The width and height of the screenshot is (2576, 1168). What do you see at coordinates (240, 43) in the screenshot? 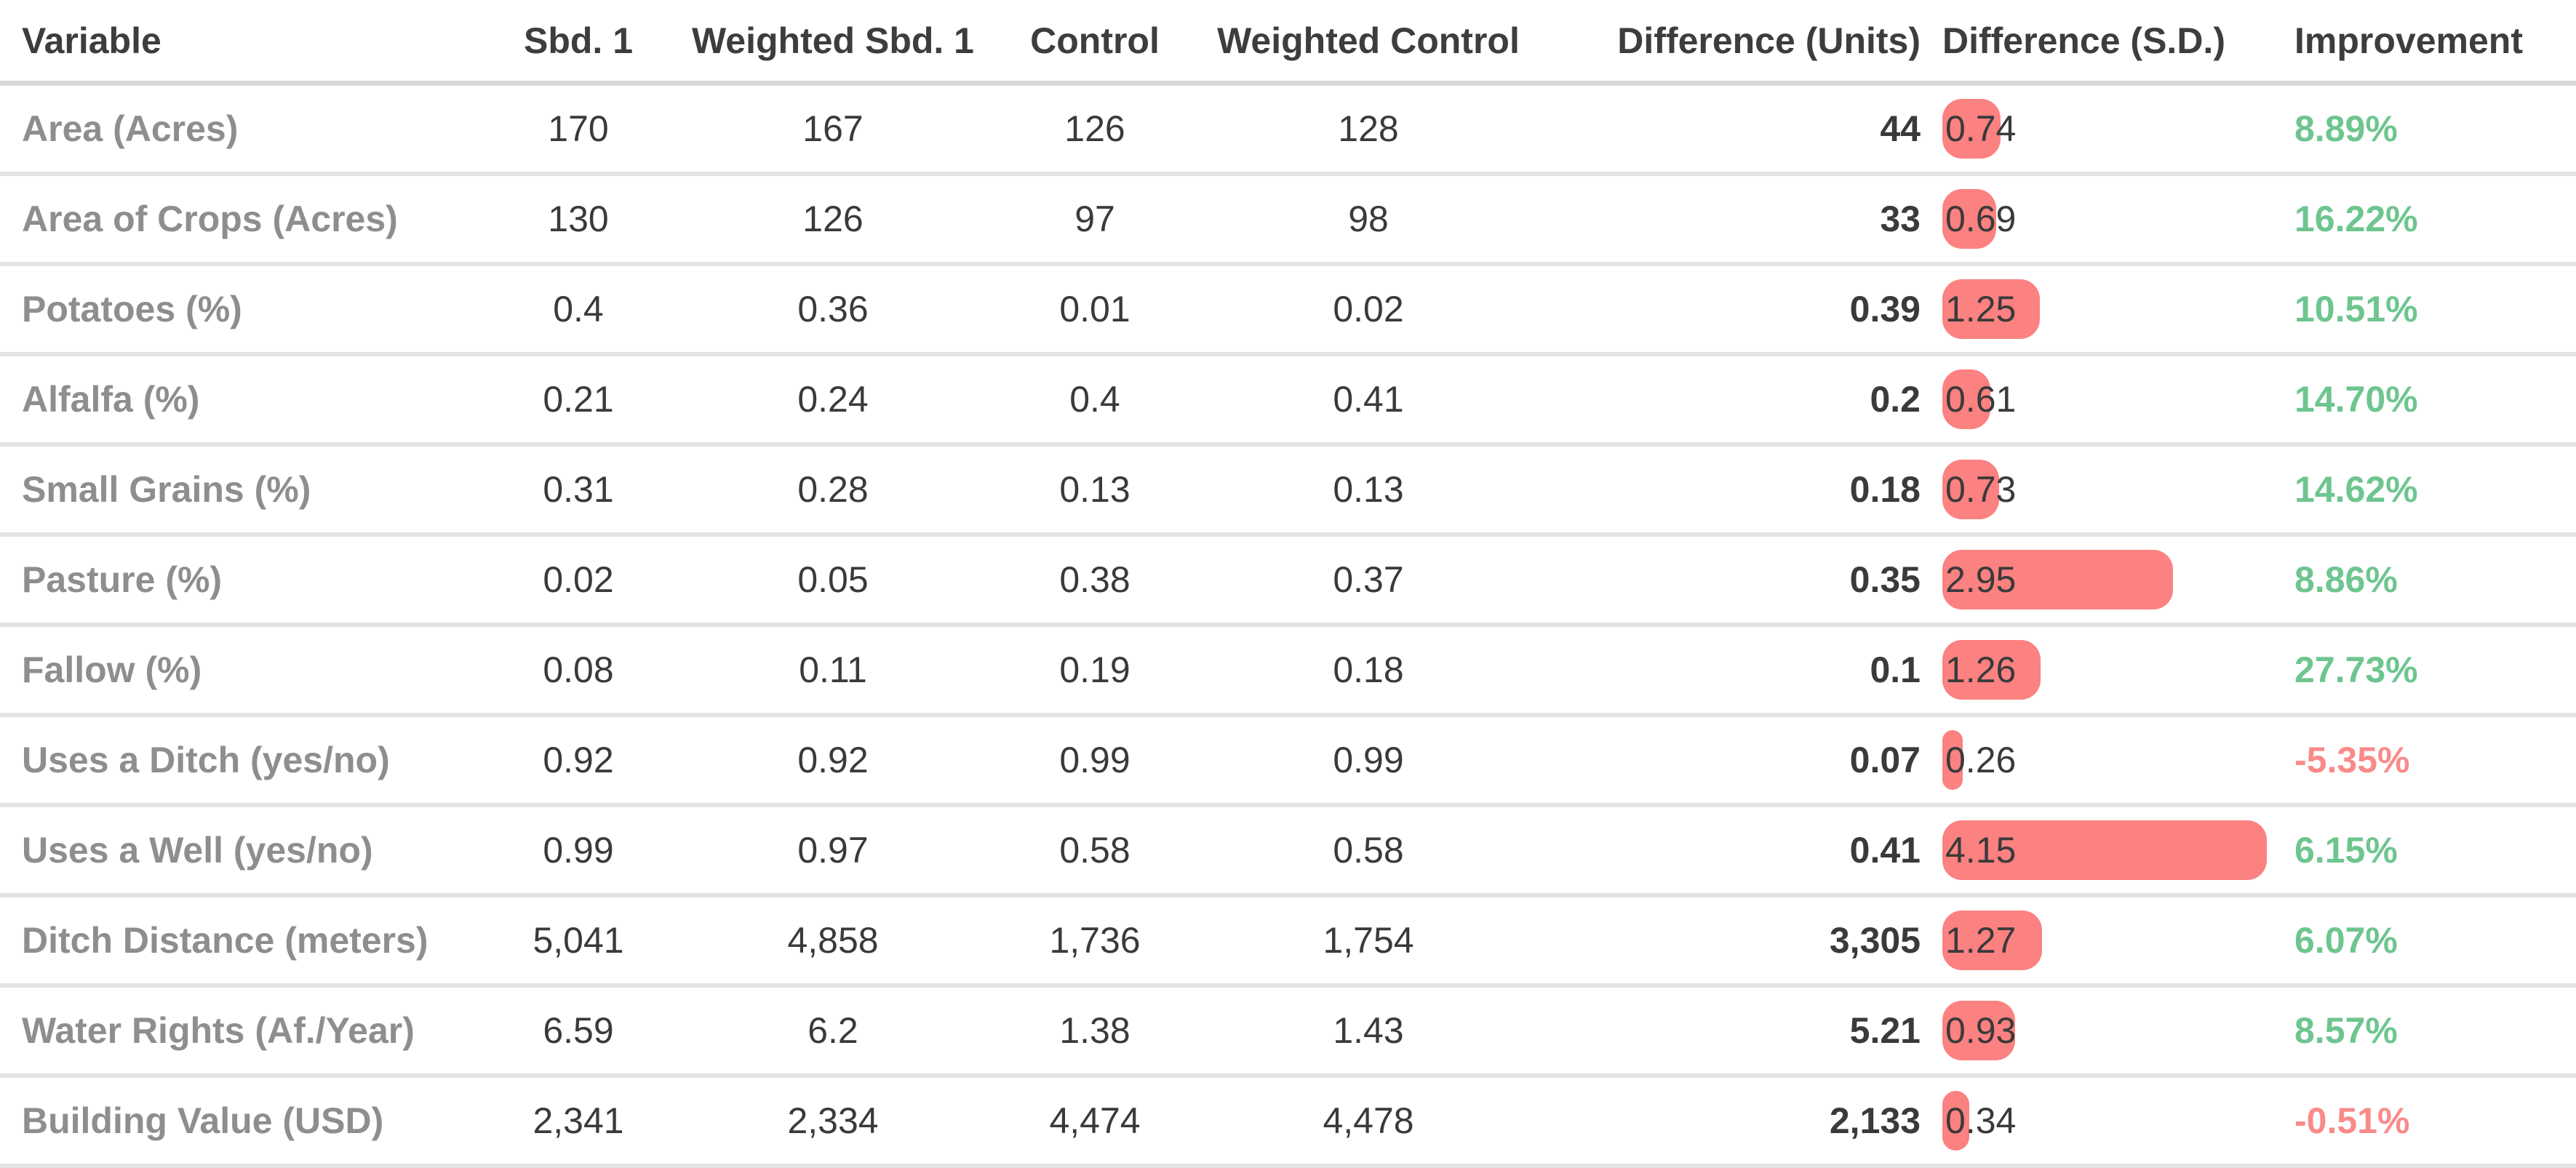
I see `header-variable: Variable` at bounding box center [240, 43].